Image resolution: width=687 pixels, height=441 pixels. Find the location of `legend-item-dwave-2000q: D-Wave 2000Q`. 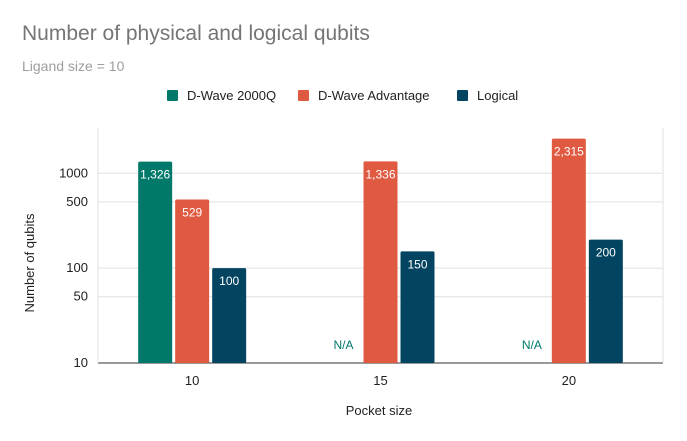

legend-item-dwave-2000q: D-Wave 2000Q is located at coordinates (221, 95).